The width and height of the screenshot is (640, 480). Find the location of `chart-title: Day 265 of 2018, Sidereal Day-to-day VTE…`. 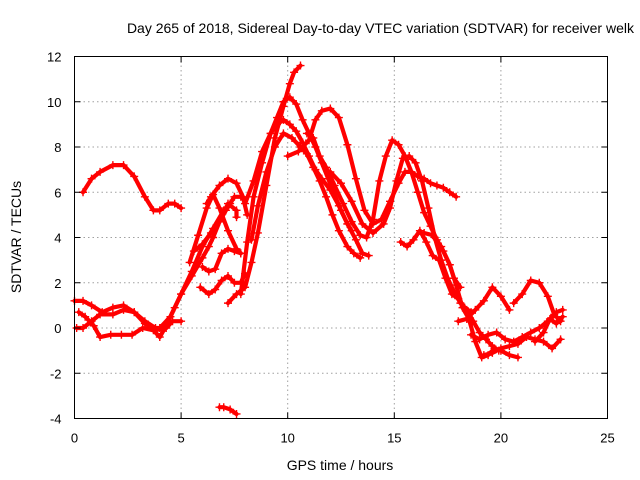

chart-title: Day 265 of 2018, Sidereal Day-to-day VTE… is located at coordinates (381, 28).